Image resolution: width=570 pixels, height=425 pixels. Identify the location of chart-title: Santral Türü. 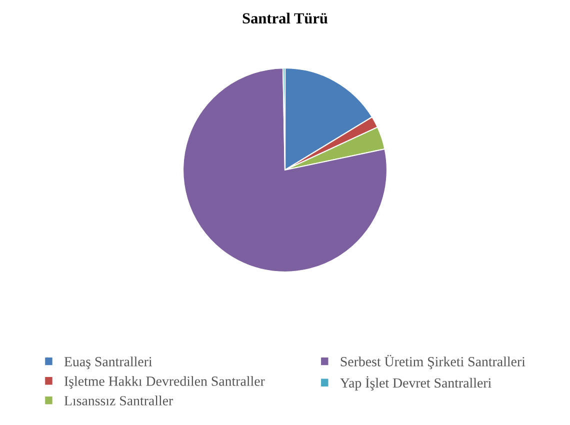
(285, 18).